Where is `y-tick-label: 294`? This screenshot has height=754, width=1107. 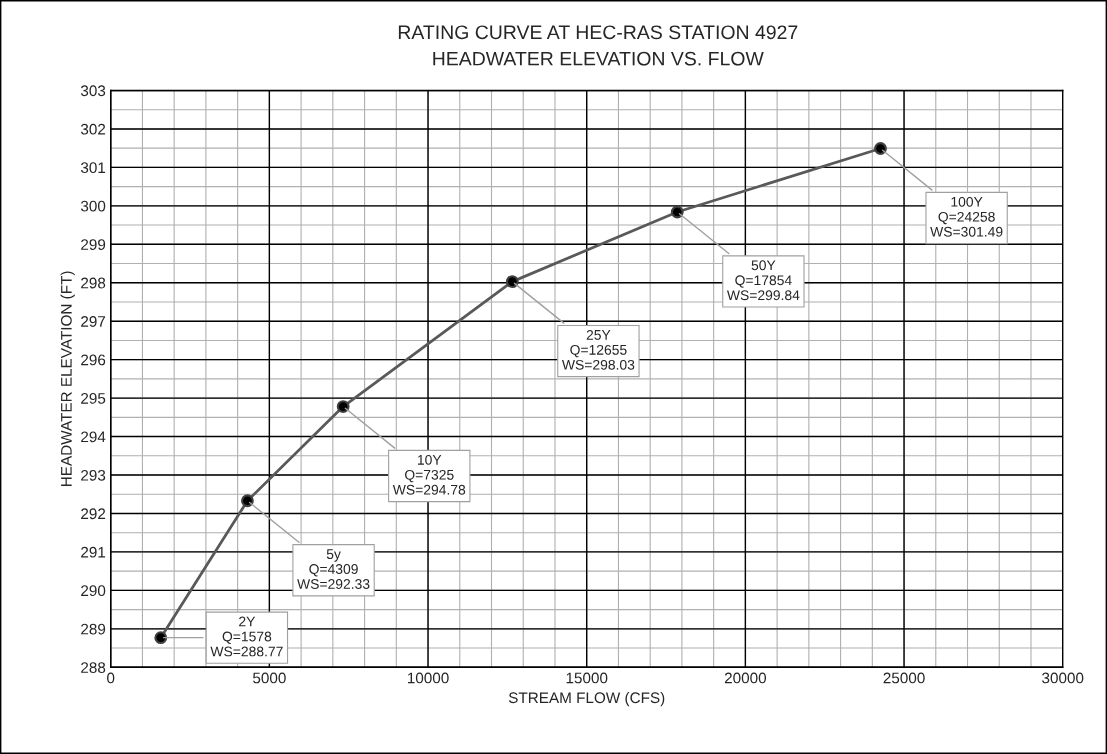
y-tick-label: 294 is located at coordinates (93, 437).